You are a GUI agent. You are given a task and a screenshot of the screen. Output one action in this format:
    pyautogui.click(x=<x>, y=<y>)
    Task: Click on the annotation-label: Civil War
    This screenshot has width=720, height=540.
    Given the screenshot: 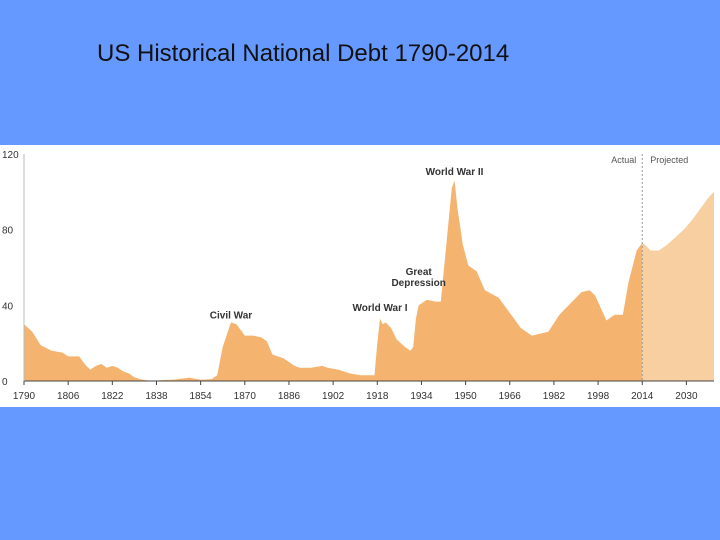 What is the action you would take?
    pyautogui.click(x=231, y=316)
    